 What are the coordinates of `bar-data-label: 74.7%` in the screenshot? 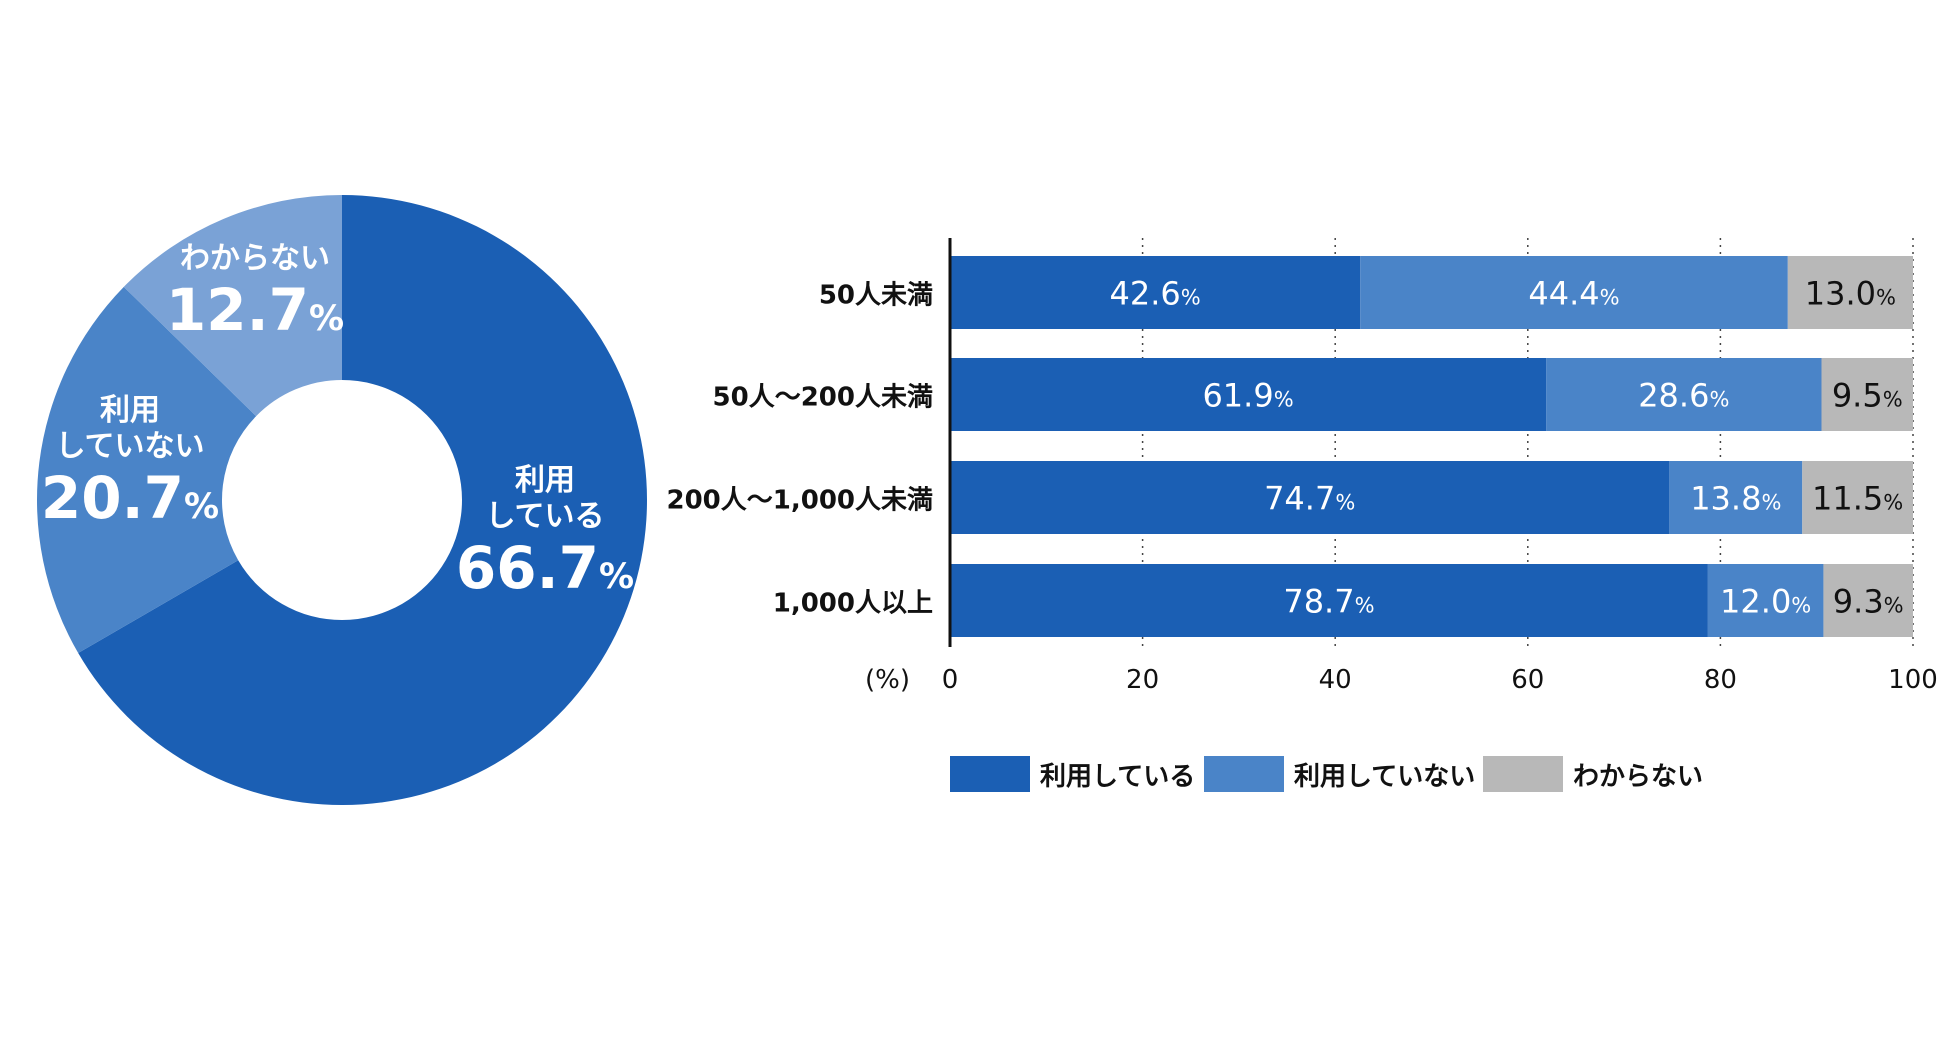 It's located at (1309, 499).